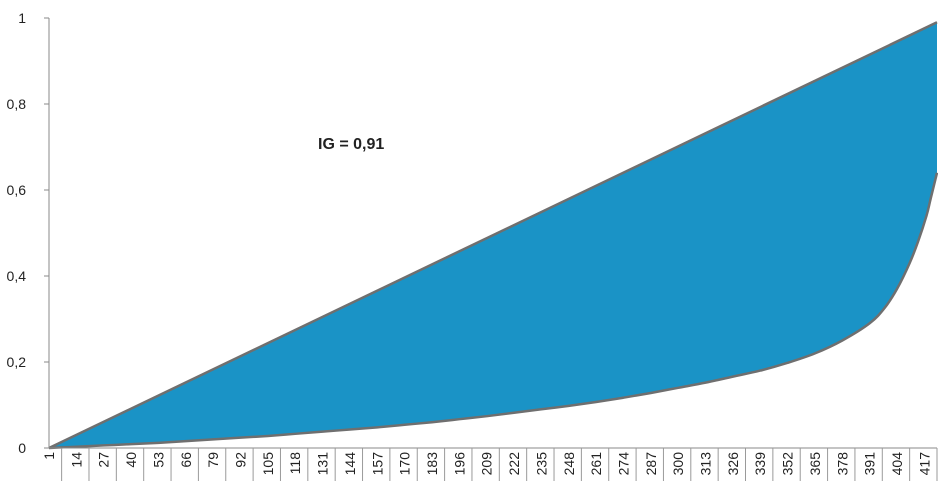 The height and width of the screenshot is (481, 938). I want to click on x-tick-label: 313, so click(706, 464).